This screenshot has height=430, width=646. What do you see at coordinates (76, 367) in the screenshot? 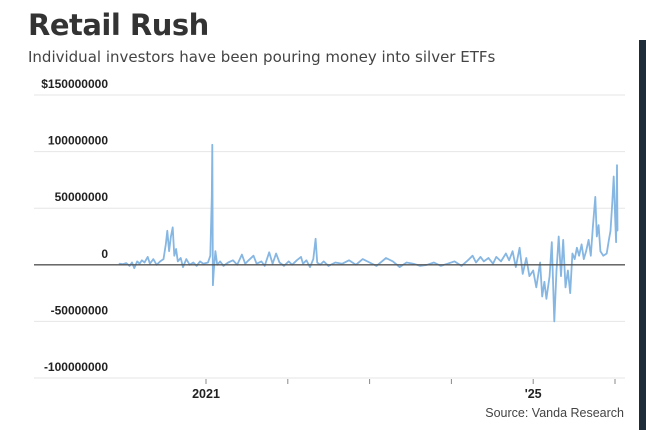
I see `y-tick-label: -100000000` at bounding box center [76, 367].